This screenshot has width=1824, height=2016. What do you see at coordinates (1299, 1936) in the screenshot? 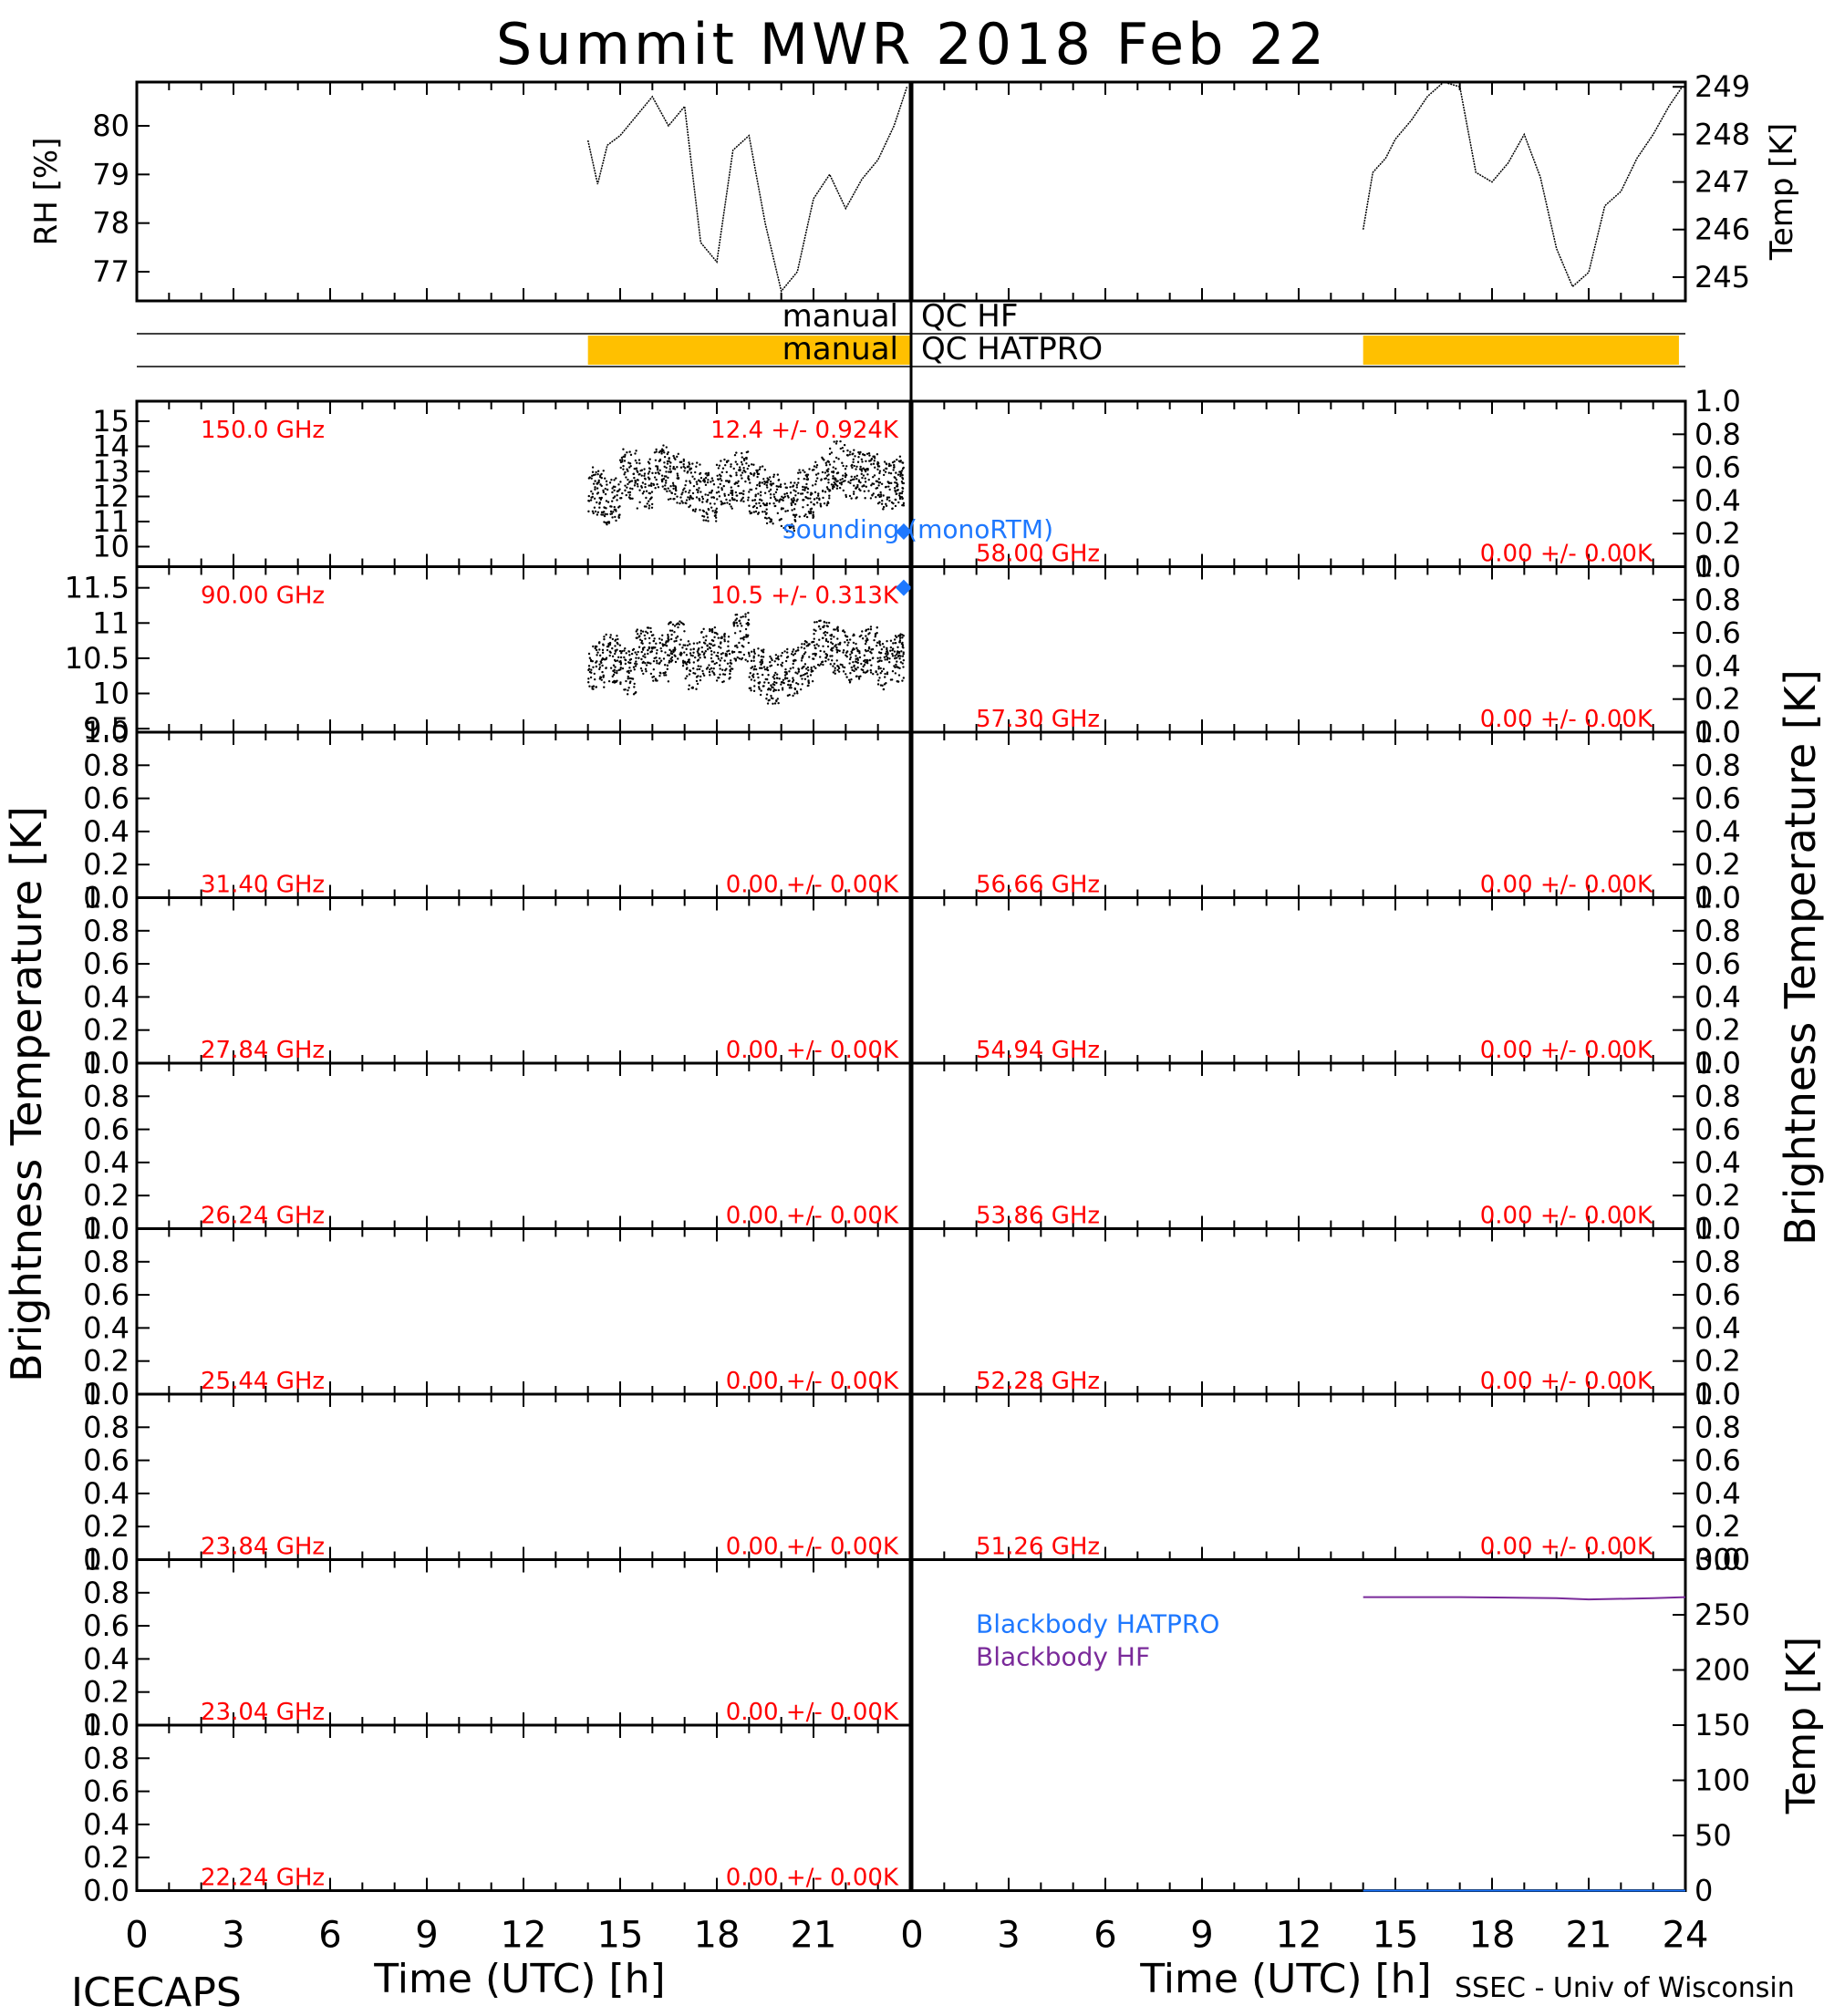
I see `x-tick-label: 12` at bounding box center [1299, 1936].